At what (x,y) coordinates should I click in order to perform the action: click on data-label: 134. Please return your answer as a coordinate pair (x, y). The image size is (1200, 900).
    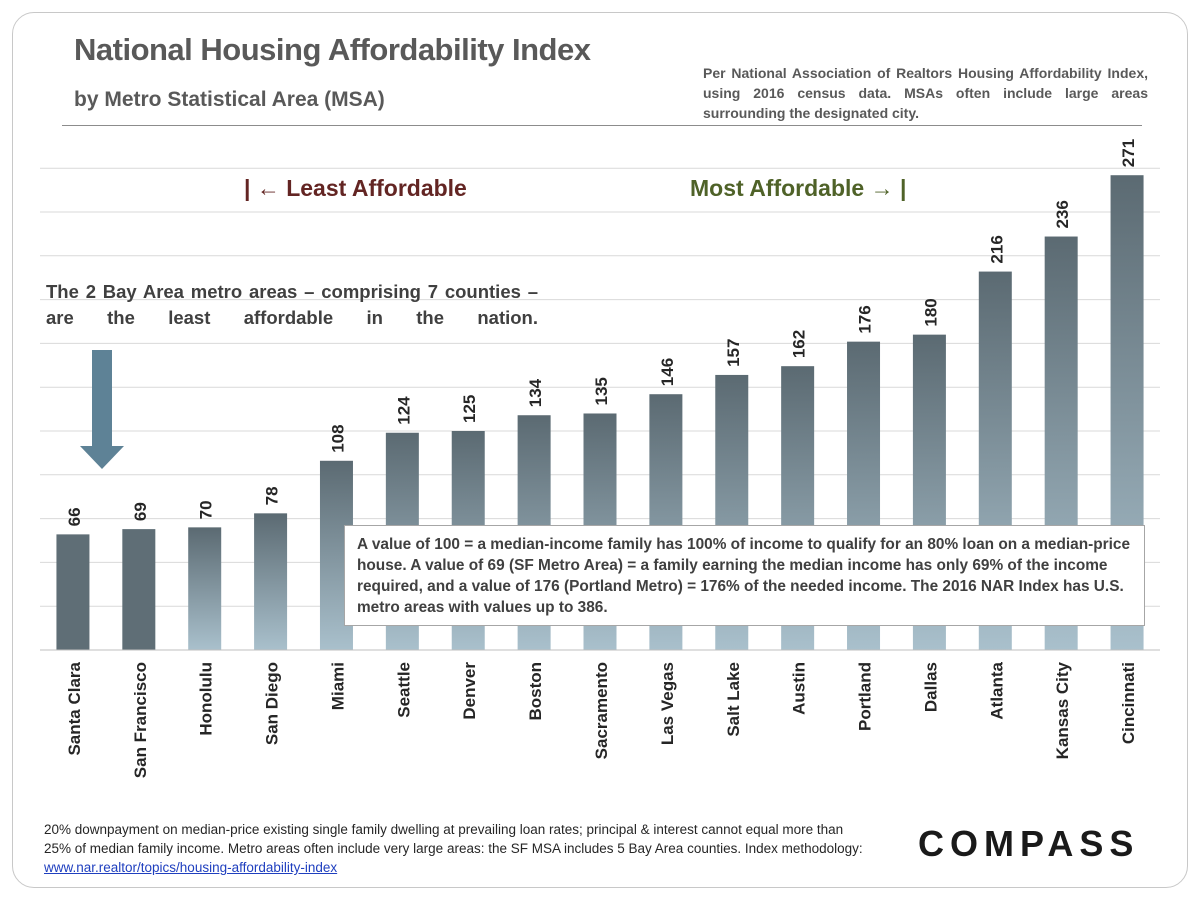
    Looking at the image, I should click on (535, 392).